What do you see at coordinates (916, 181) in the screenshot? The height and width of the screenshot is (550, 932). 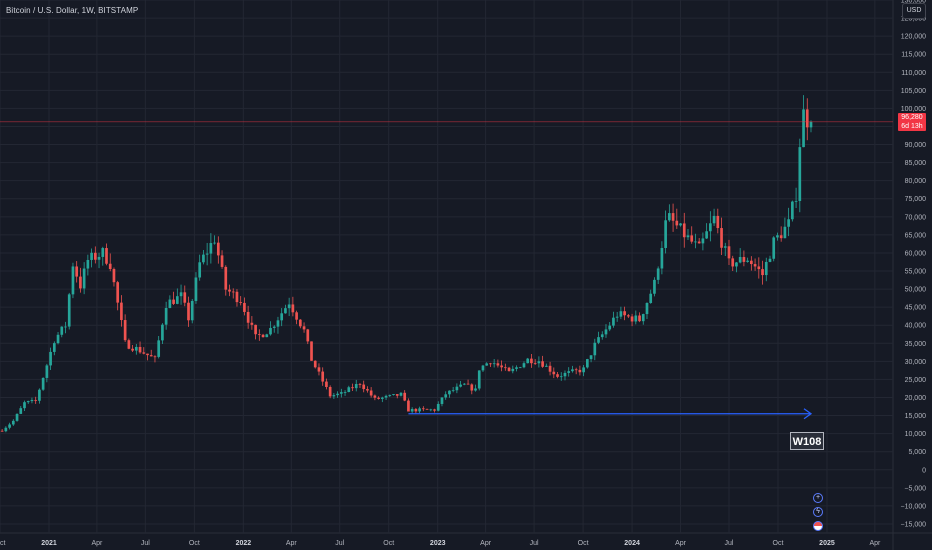 I see `y-tick-label: 80,000` at bounding box center [916, 181].